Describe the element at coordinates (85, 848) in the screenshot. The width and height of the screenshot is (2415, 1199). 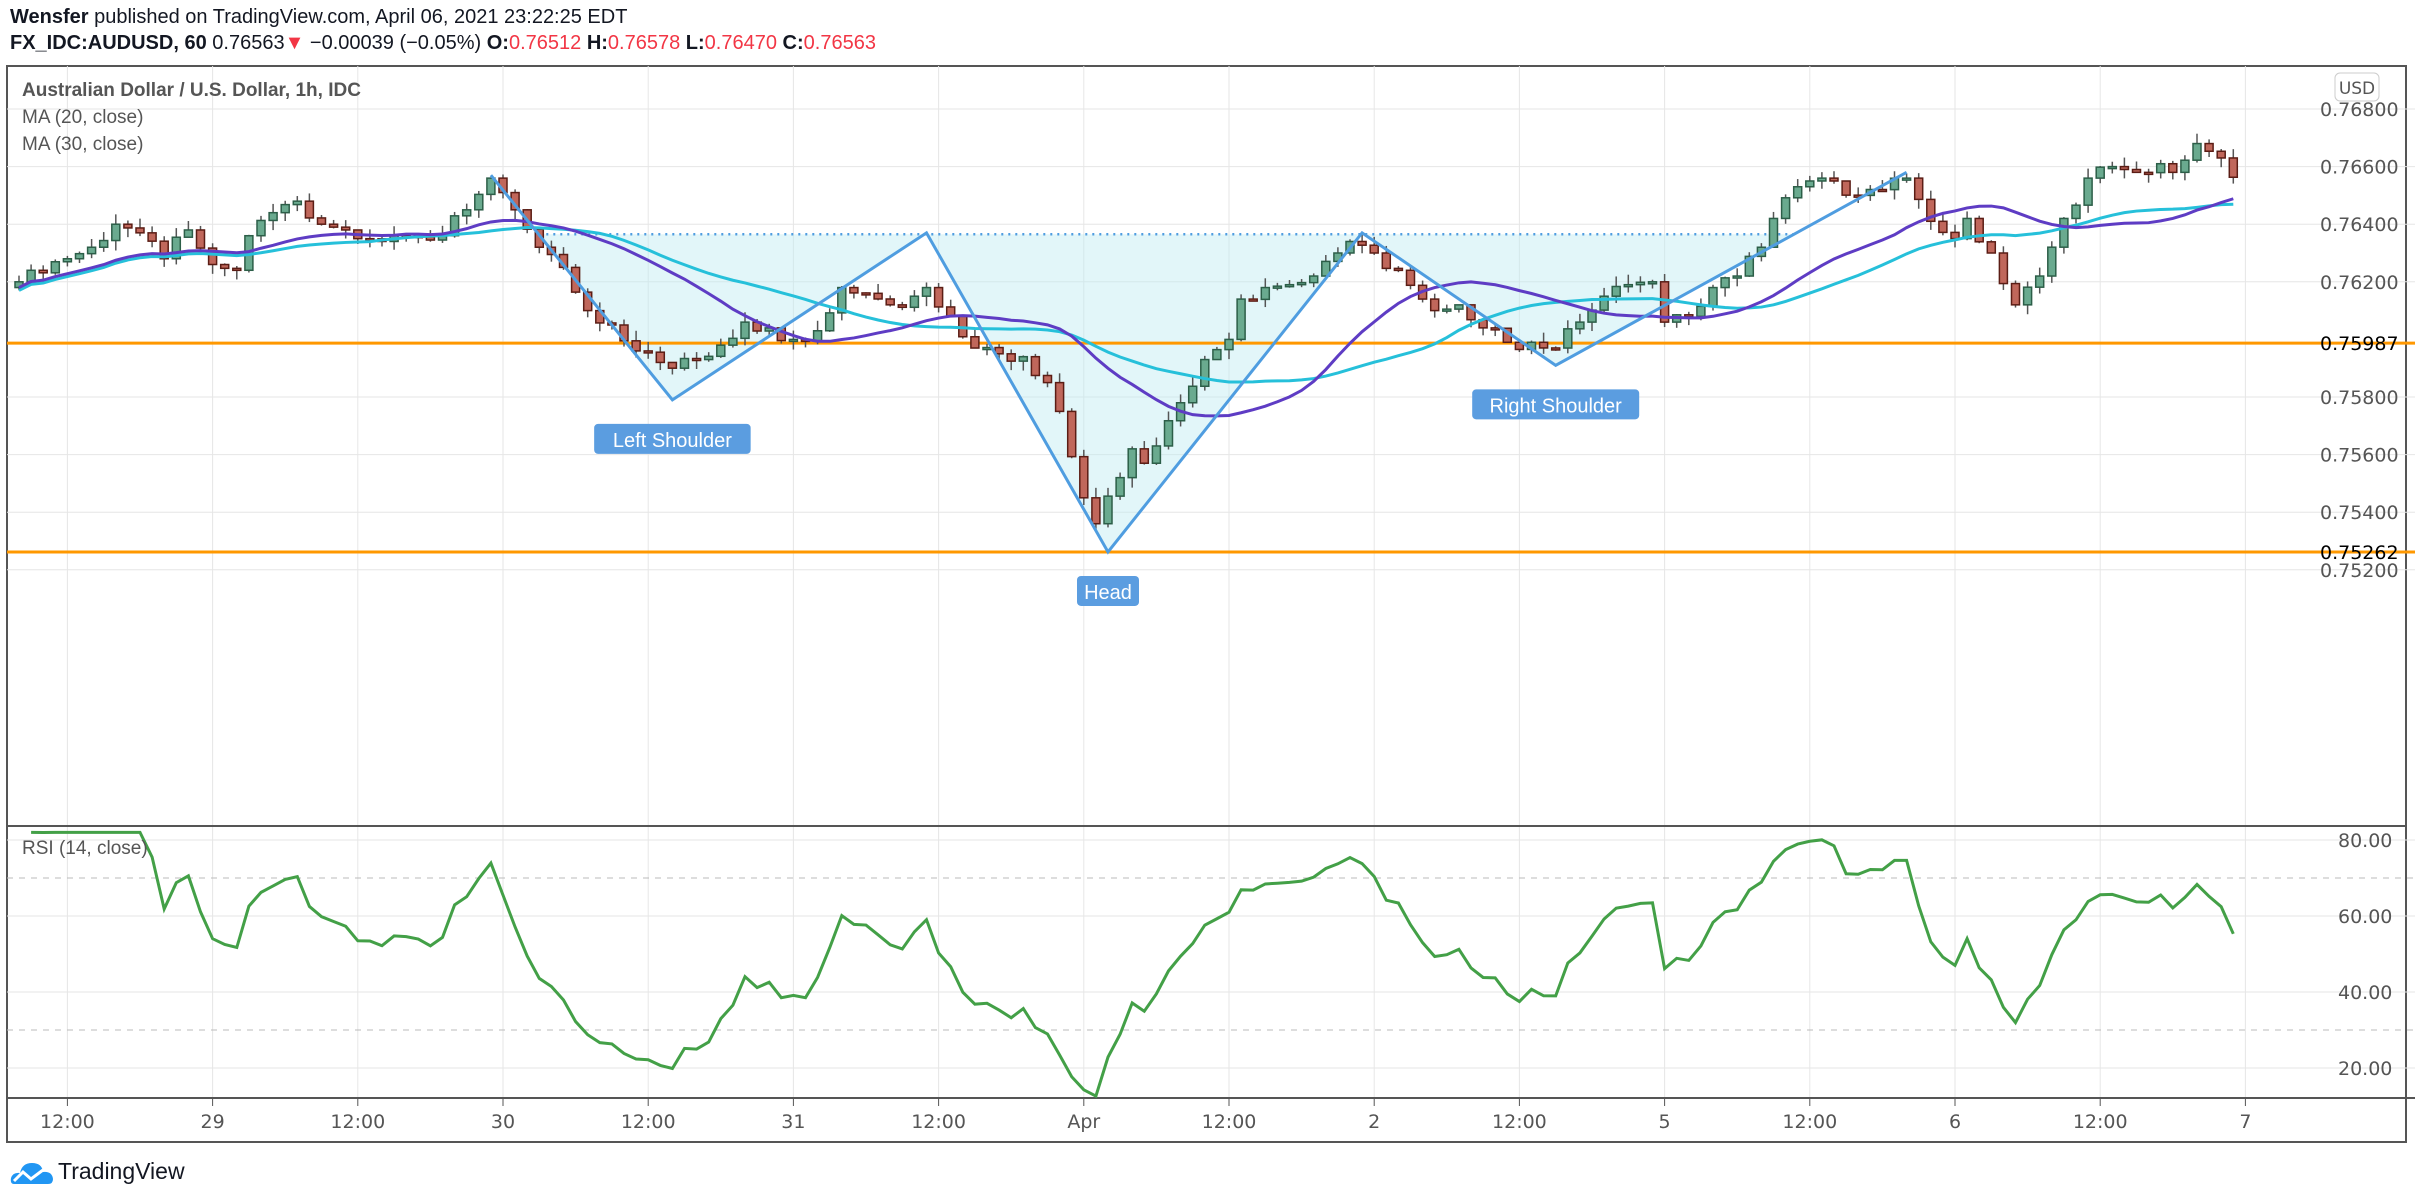
I see `legend-rsi: RSI (14, close)` at that location.